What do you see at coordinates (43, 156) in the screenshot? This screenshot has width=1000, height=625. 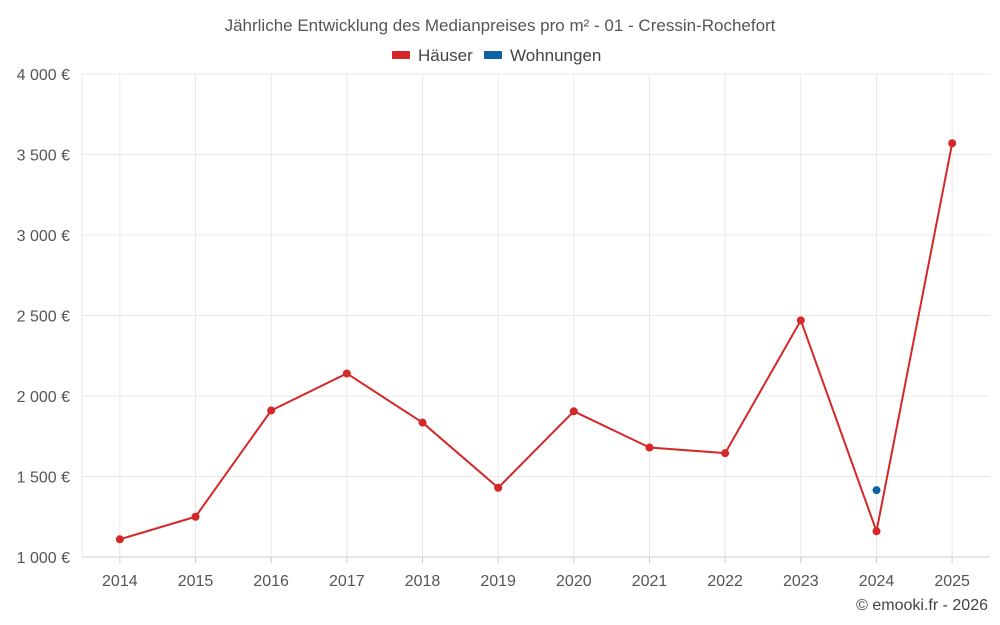 I see `y-tick-label: 3 500 €` at bounding box center [43, 156].